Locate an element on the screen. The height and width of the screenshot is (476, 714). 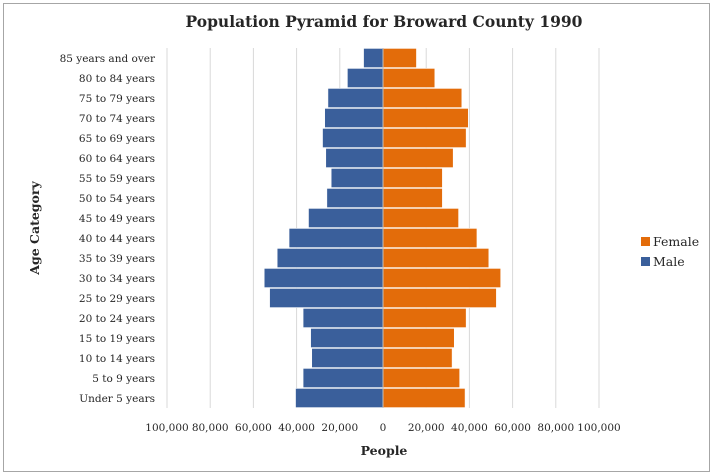
x-axis-title: People is located at coordinates (384, 450).